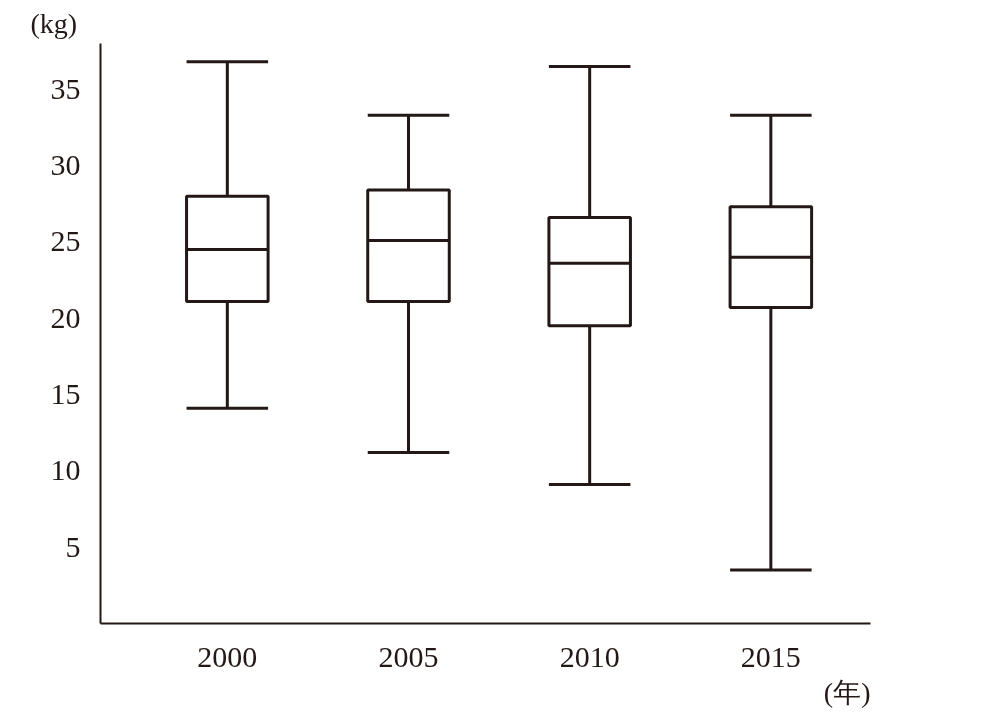 Image resolution: width=1001 pixels, height=714 pixels. What do you see at coordinates (589, 656) in the screenshot?
I see `x-tick-label: 2010` at bounding box center [589, 656].